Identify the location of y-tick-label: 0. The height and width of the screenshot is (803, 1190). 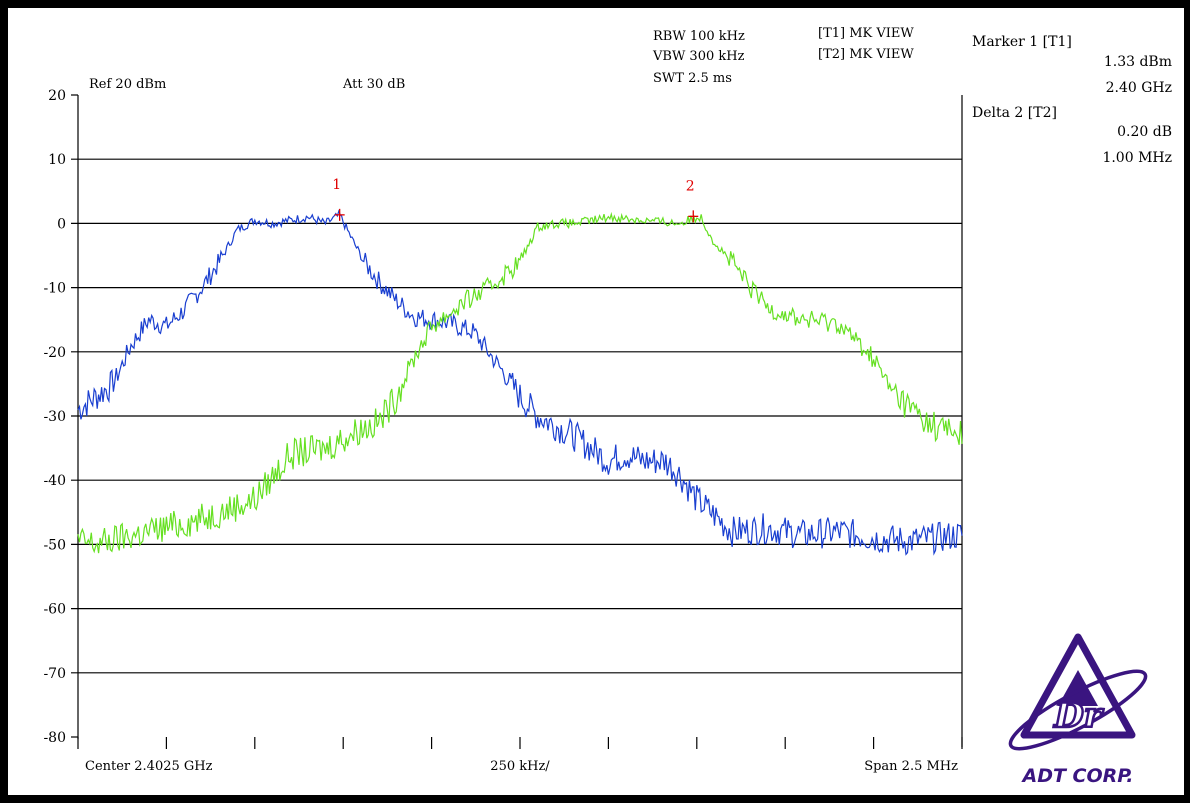
(61, 224).